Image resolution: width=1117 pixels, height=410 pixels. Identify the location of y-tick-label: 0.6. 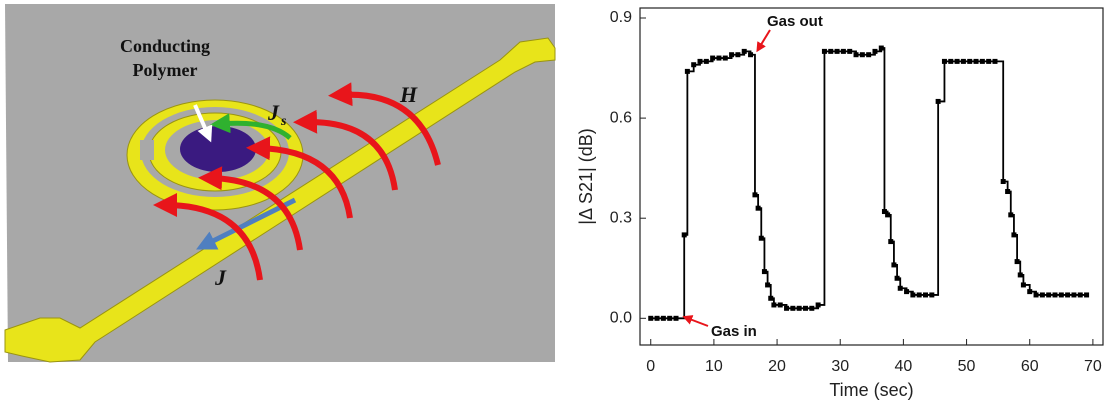
(621, 117).